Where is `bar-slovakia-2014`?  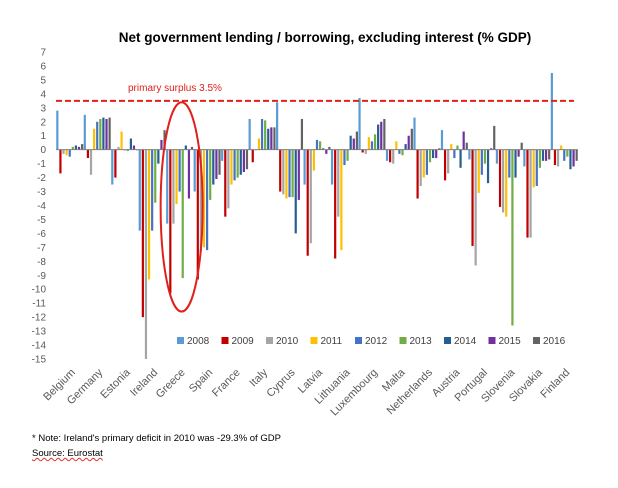
bar-slovakia-2014 is located at coordinates (543, 155).